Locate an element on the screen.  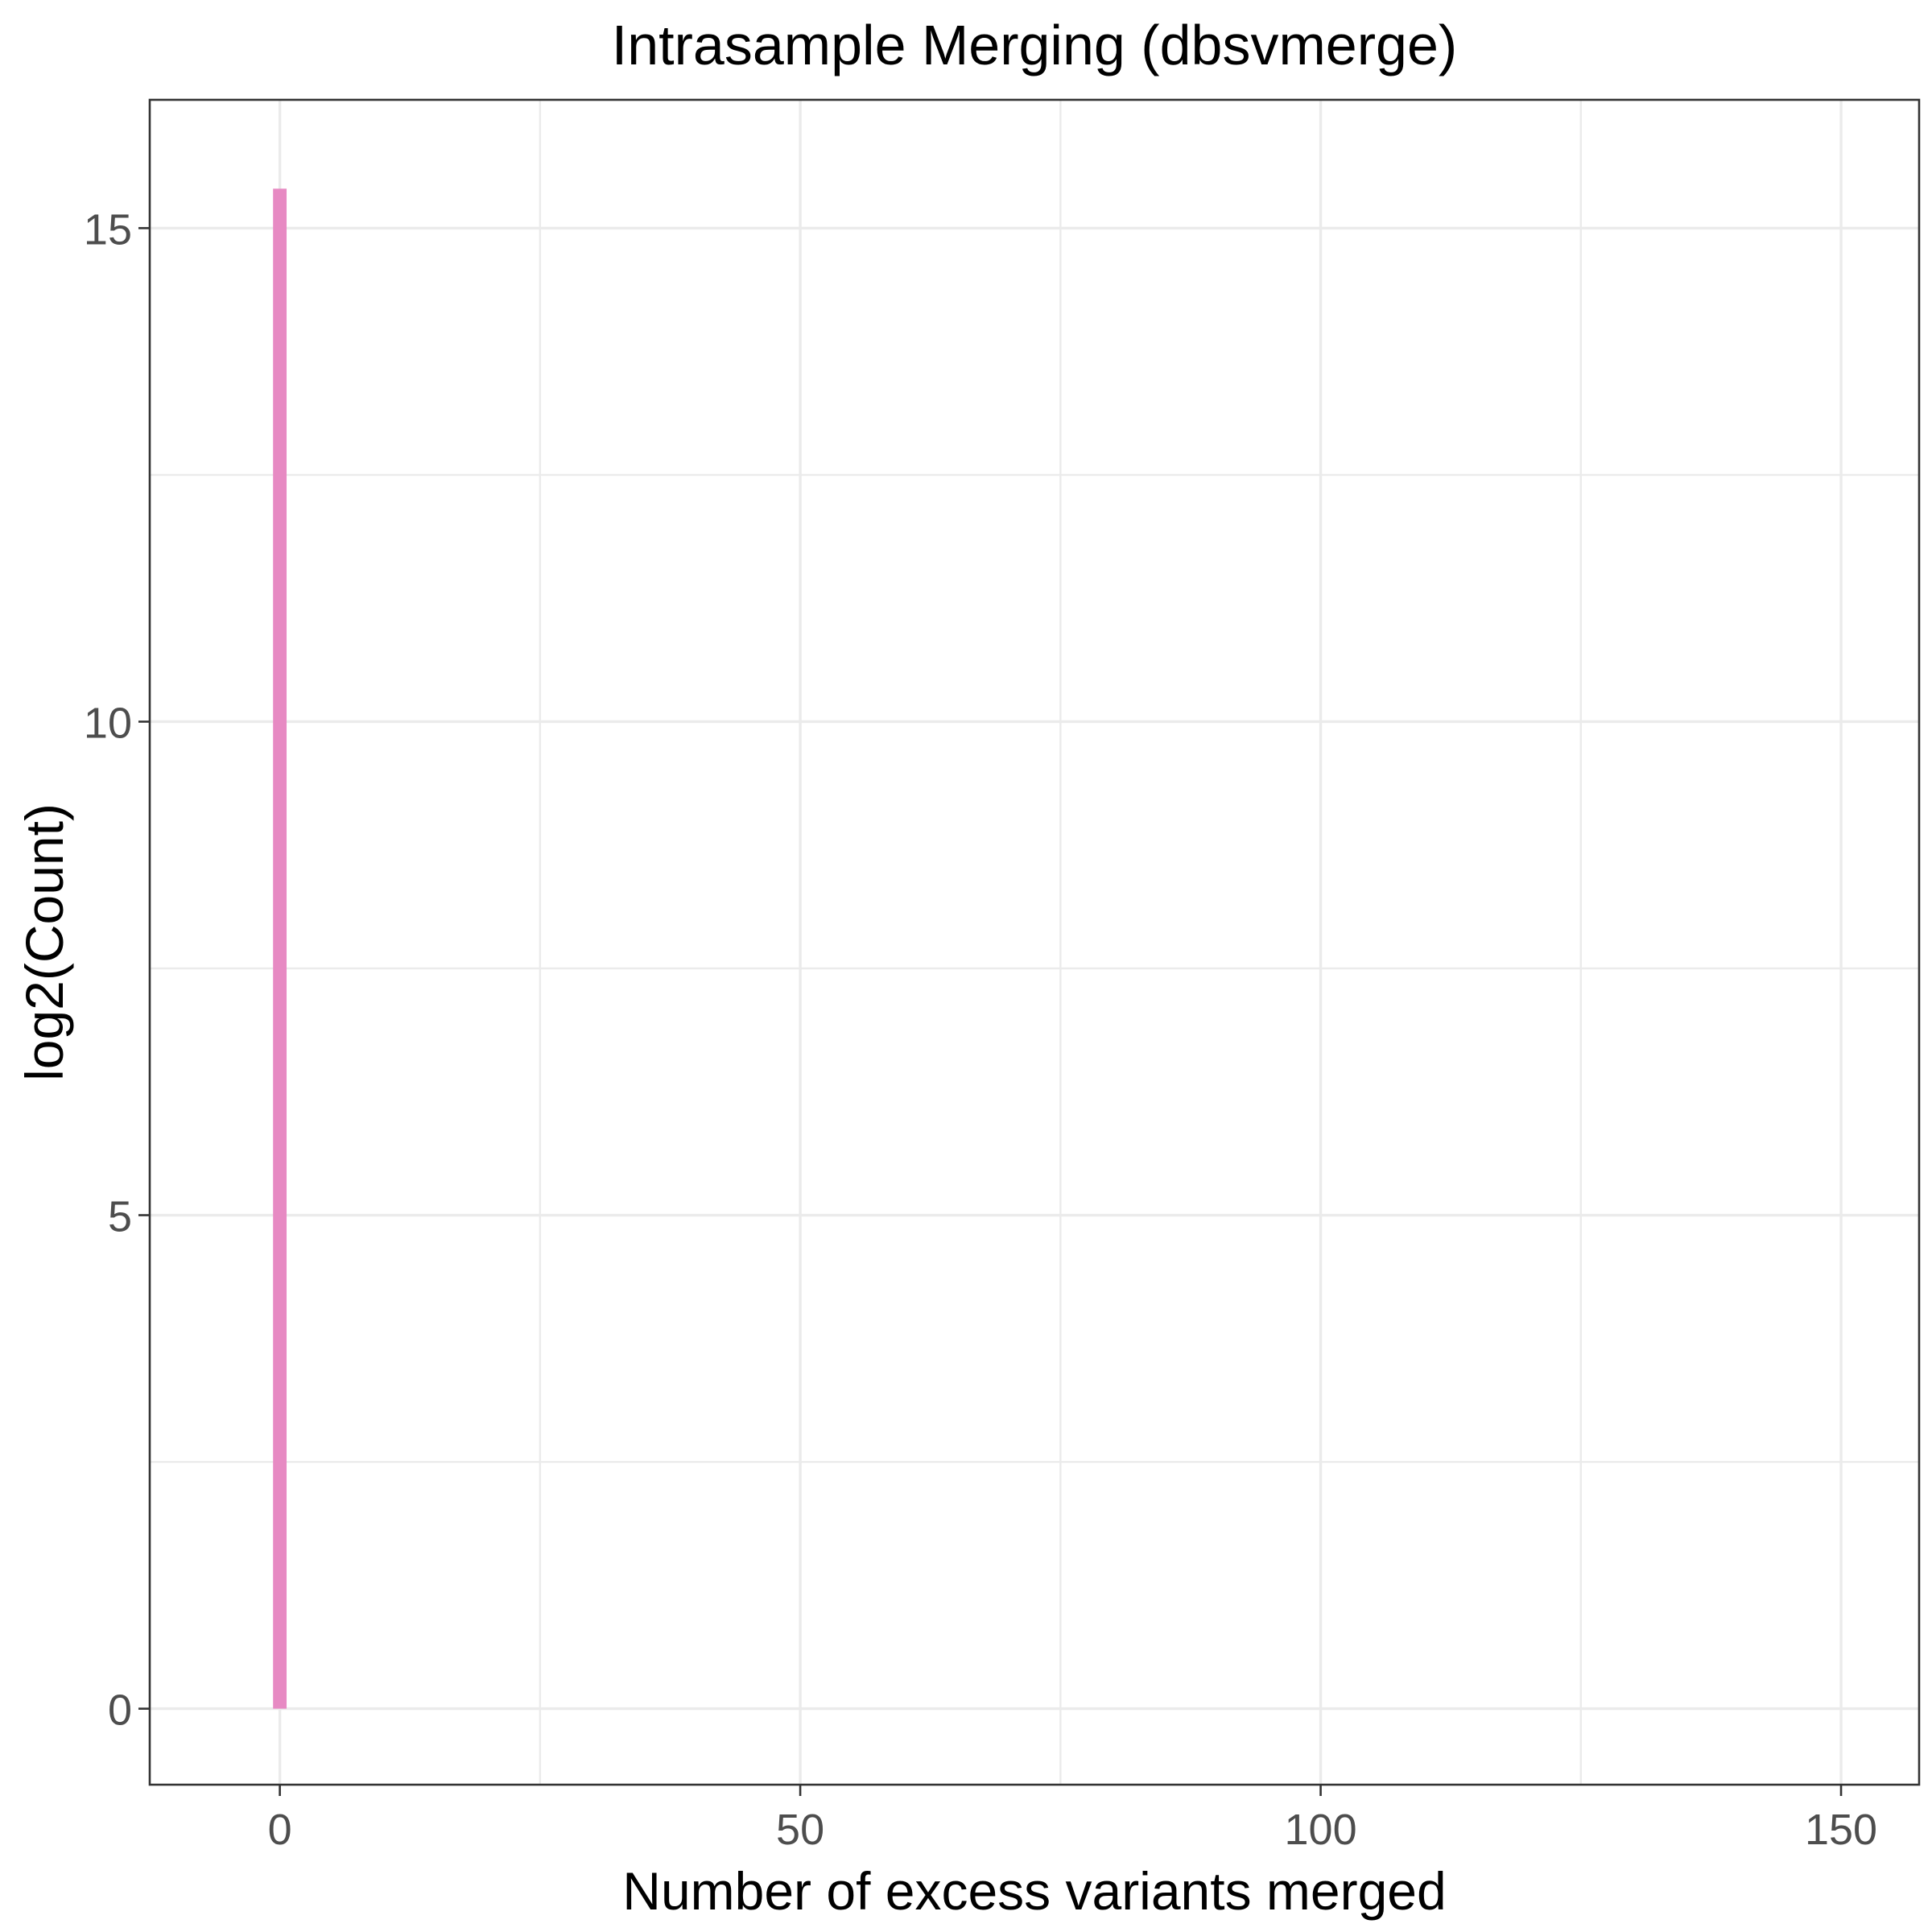
x-tick-label: 0 is located at coordinates (280, 1830).